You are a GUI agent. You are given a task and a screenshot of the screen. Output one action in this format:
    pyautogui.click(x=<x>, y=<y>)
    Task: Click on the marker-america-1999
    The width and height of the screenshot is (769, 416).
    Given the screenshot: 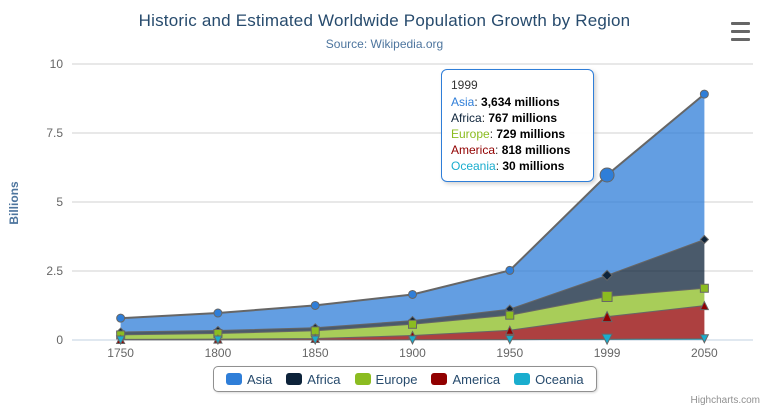 What is the action you would take?
    pyautogui.click(x=607, y=316)
    